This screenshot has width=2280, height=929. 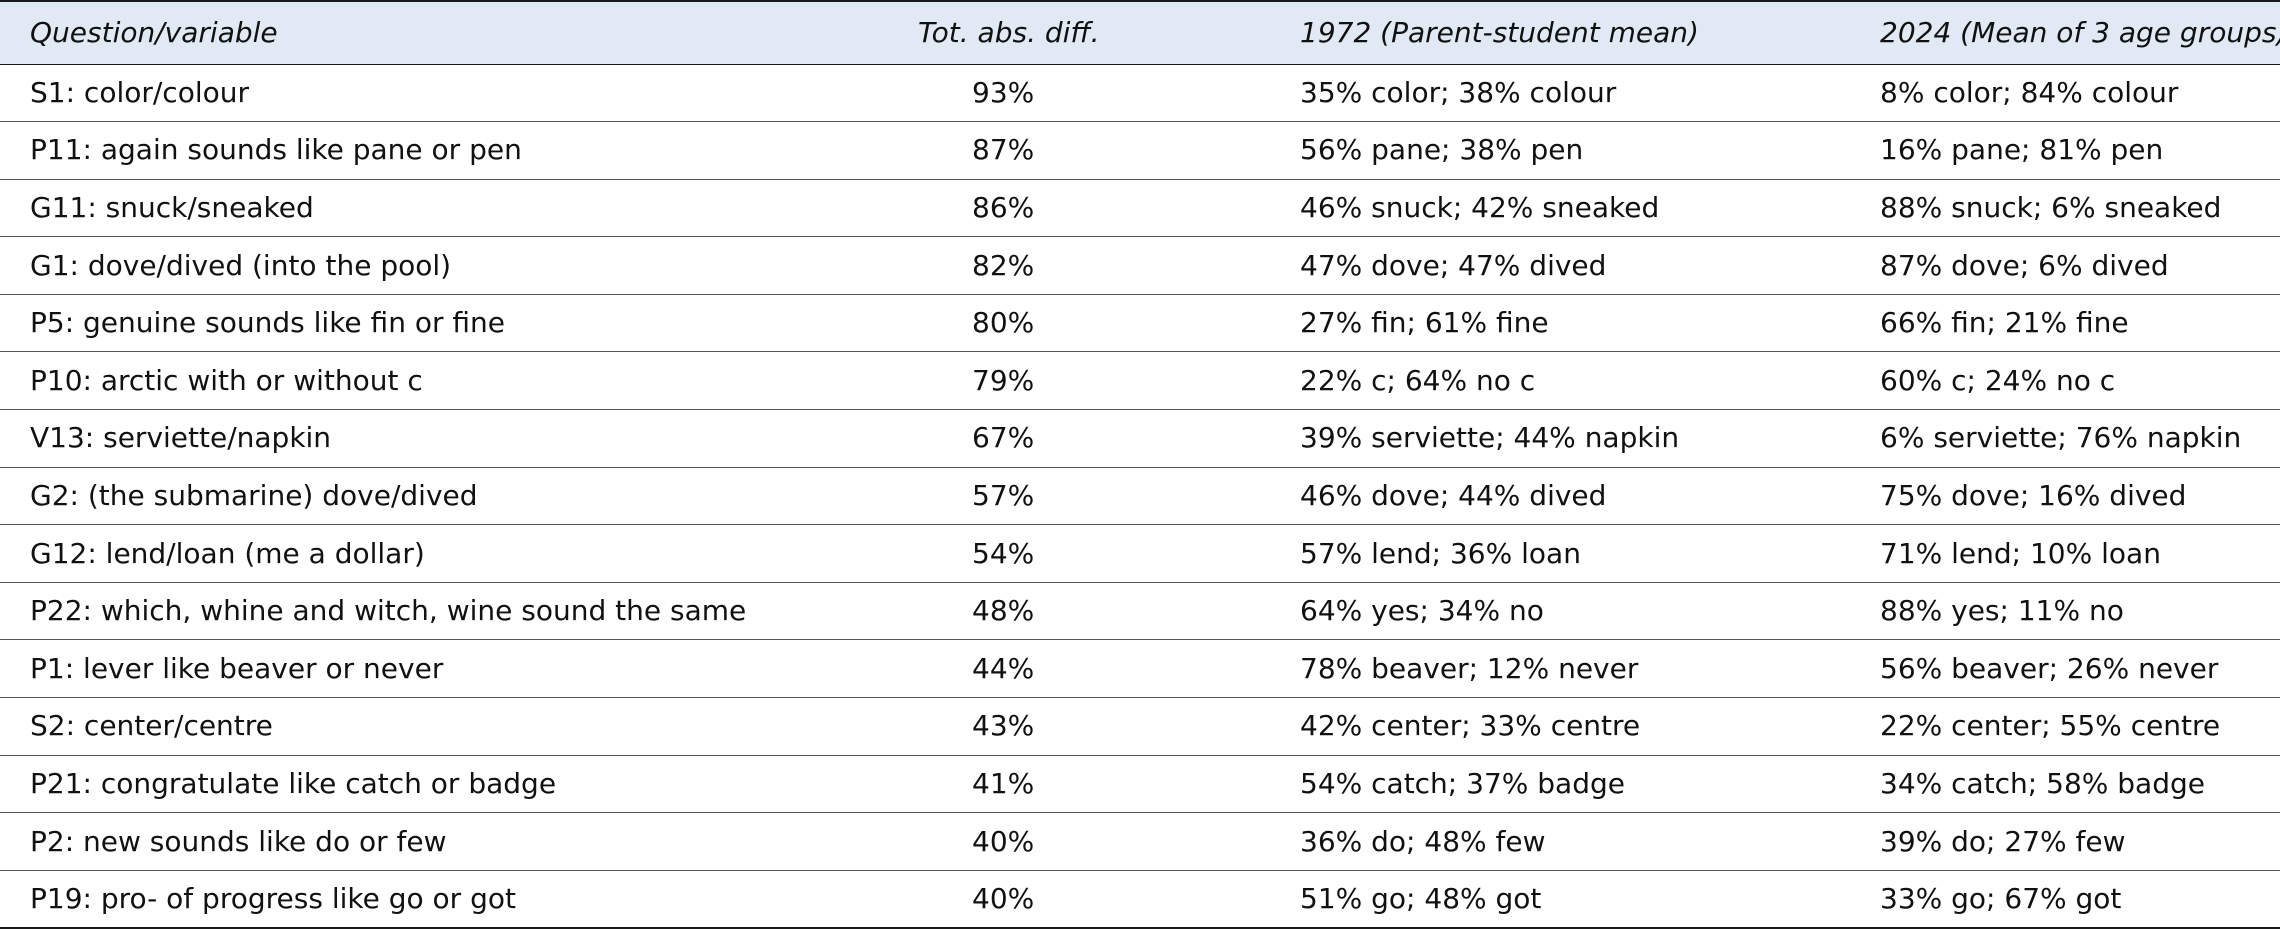 What do you see at coordinates (151, 726) in the screenshot?
I see `cell-question: S2: center/centre` at bounding box center [151, 726].